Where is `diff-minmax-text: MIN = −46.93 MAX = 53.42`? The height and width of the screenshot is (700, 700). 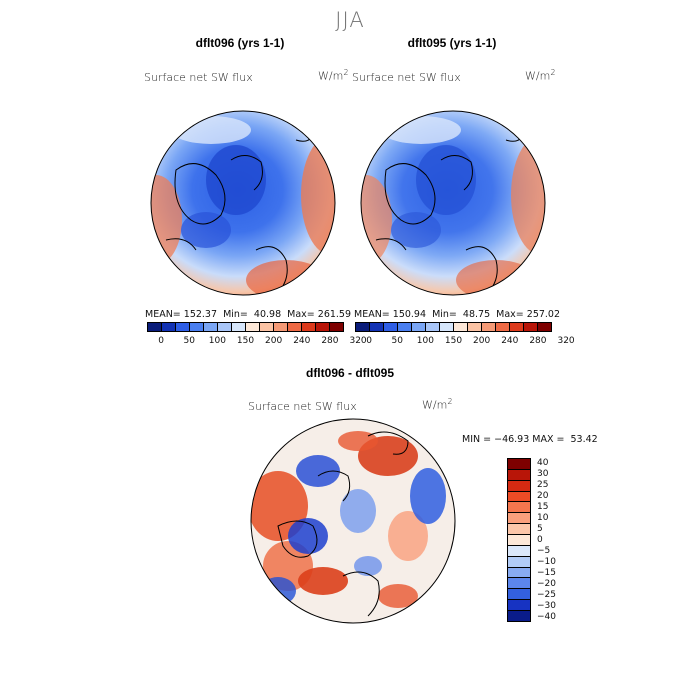
diff-minmax-text: MIN = −46.93 MAX = 53.42 is located at coordinates (530, 439).